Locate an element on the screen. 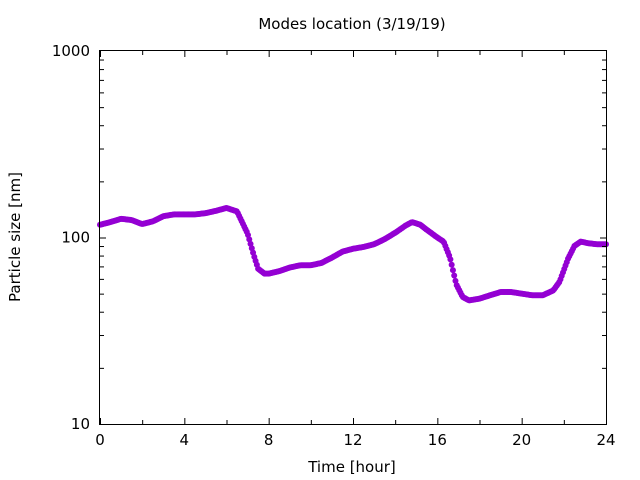 The image size is (640, 480). y-tick-label: 100 is located at coordinates (75, 238).